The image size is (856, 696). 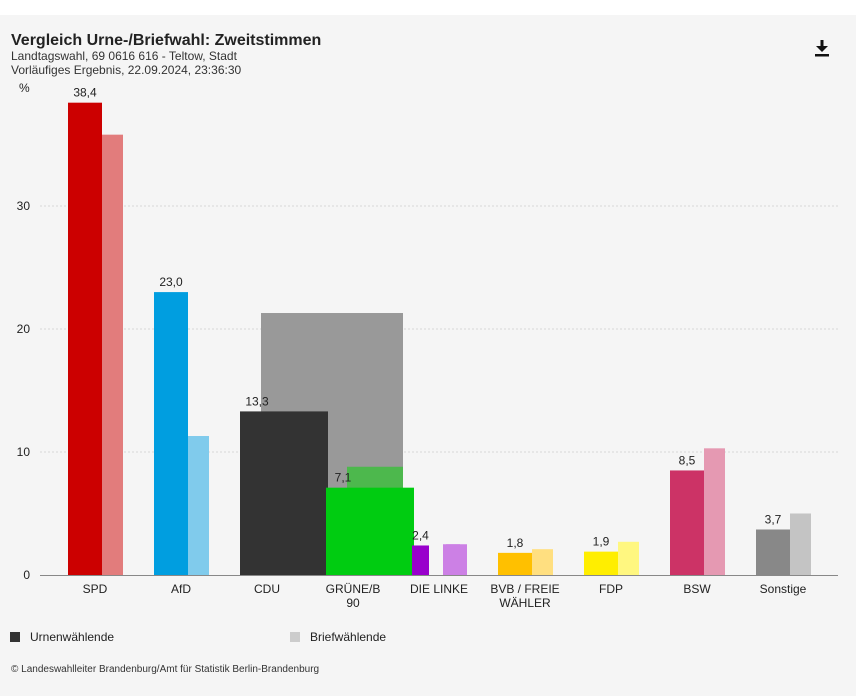 What do you see at coordinates (420, 535) in the screenshot?
I see `data-label: 2,4` at bounding box center [420, 535].